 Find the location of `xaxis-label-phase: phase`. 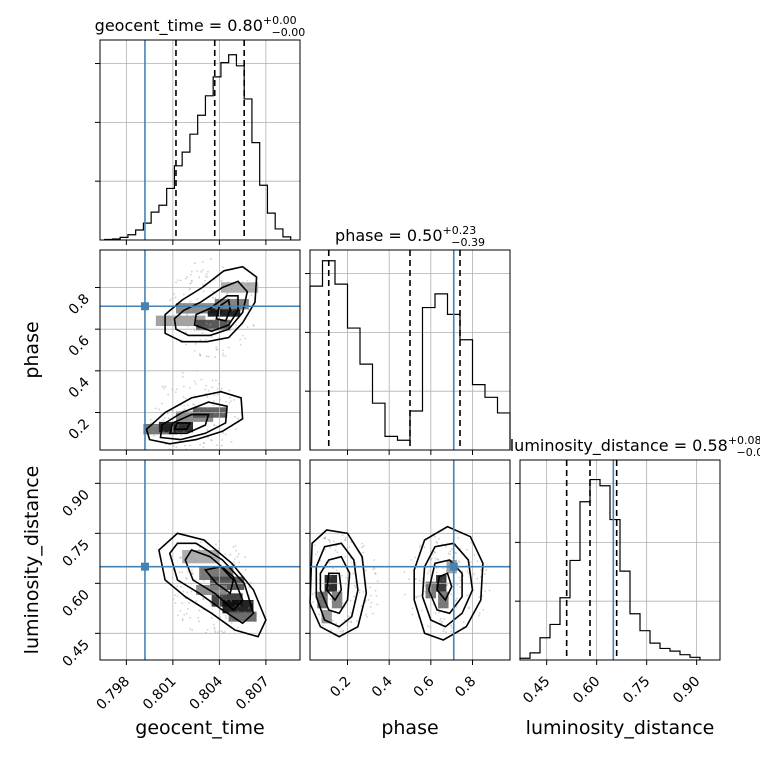

xaxis-label-phase: phase is located at coordinates (409, 728).